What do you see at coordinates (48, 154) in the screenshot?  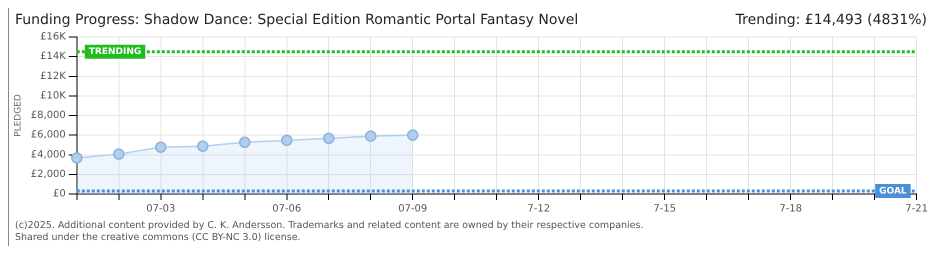 I see `y-tick-label: £4,000` at bounding box center [48, 154].